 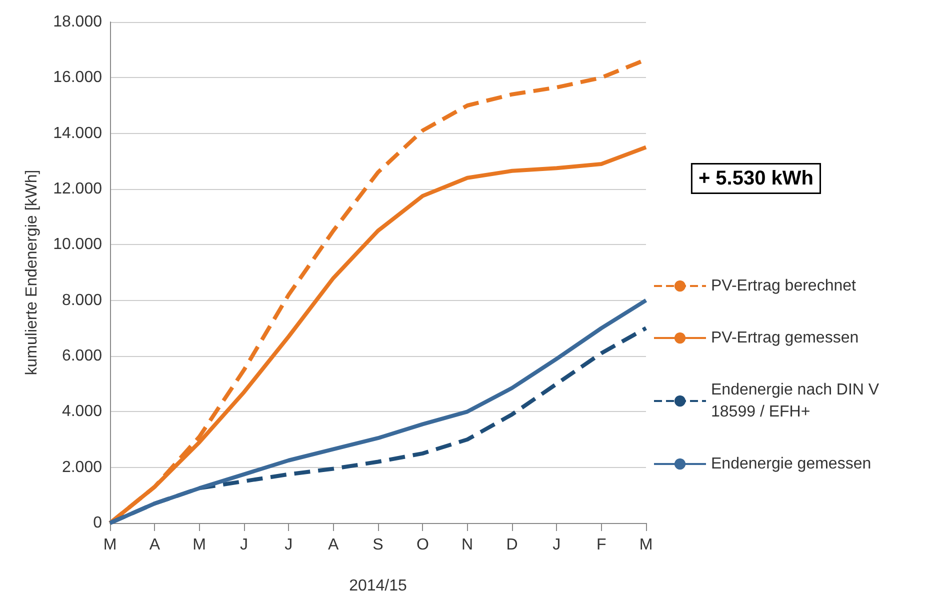 What do you see at coordinates (82, 411) in the screenshot?
I see `y-tick-label: 4.000` at bounding box center [82, 411].